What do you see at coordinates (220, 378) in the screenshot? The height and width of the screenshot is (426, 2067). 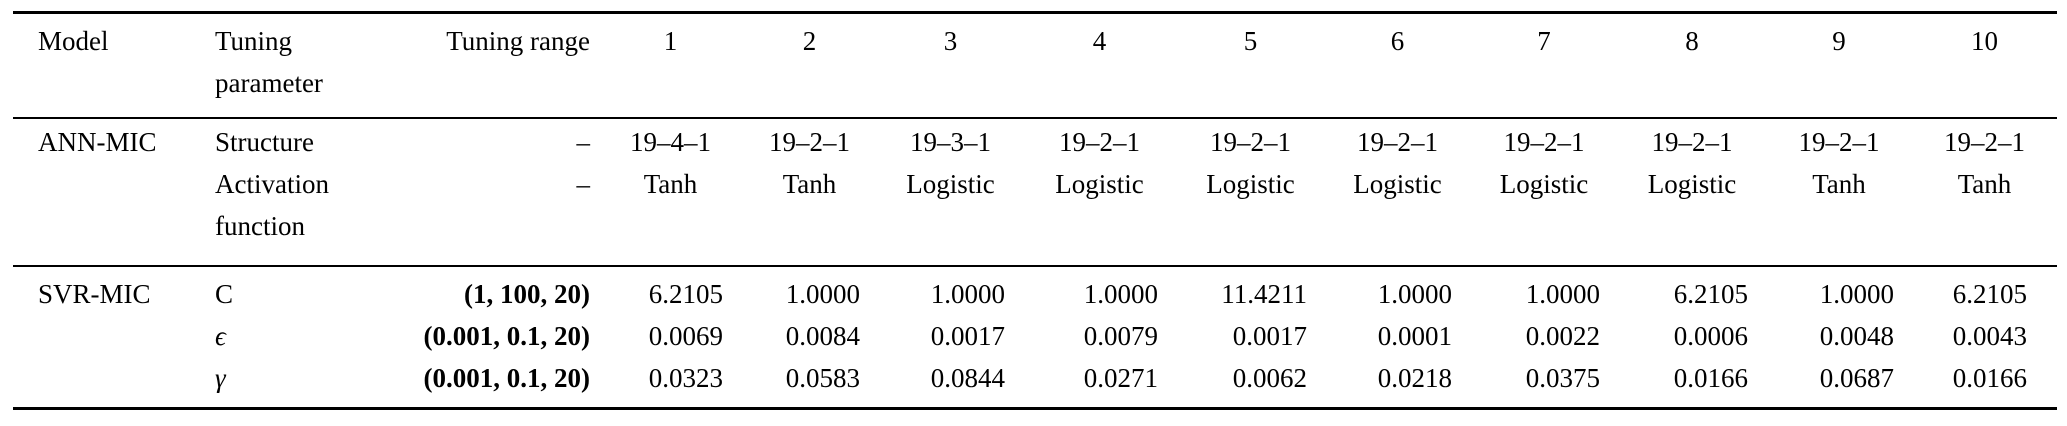 I see `svr-parameter-gamma: γ` at bounding box center [220, 378].